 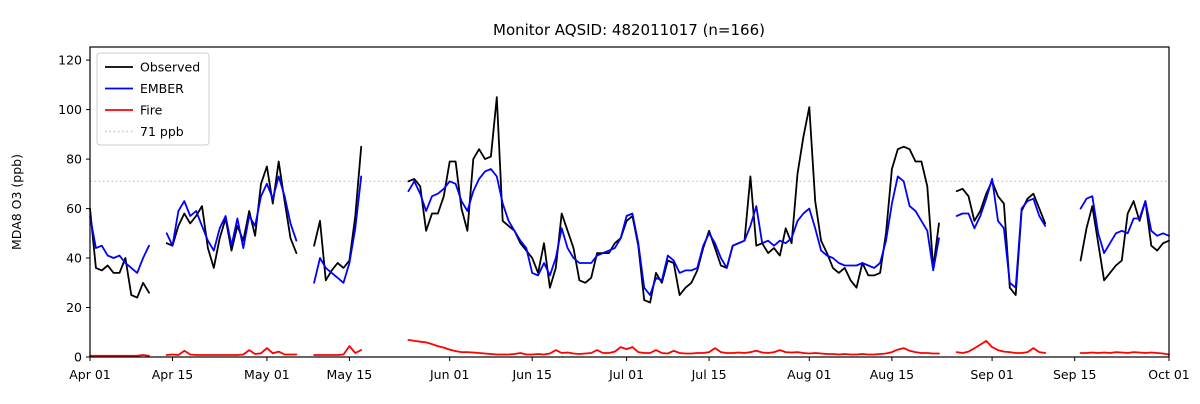 I want to click on x-tick-label: Jun 01, so click(x=449, y=374).